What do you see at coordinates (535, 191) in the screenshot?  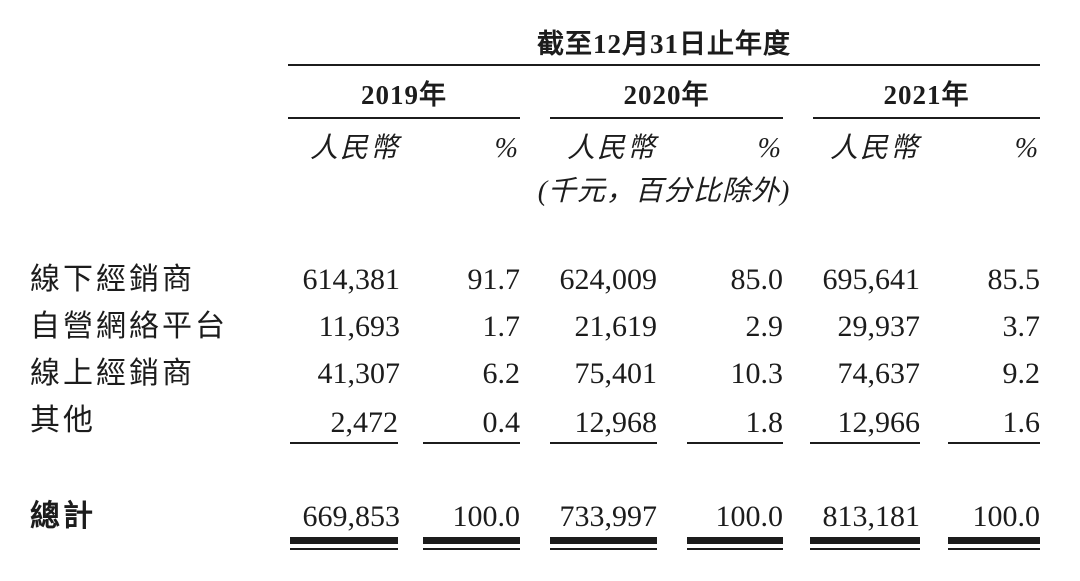 I see `unit-note-row: (千元，百分比除外)` at bounding box center [535, 191].